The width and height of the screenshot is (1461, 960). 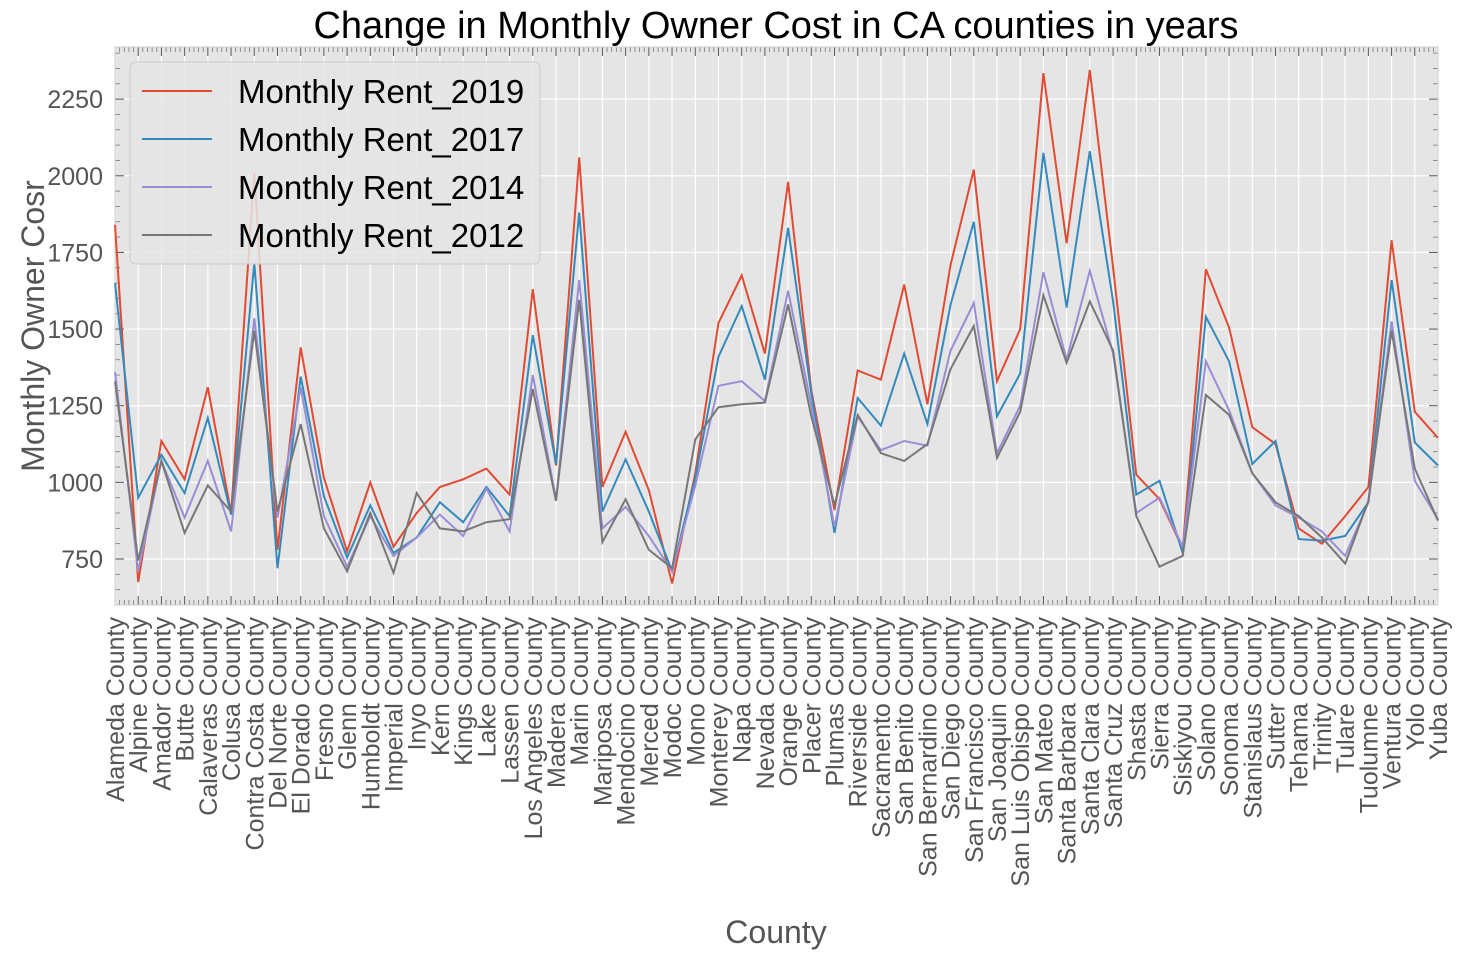 I want to click on y-tick-label: 2000, so click(x=75, y=177).